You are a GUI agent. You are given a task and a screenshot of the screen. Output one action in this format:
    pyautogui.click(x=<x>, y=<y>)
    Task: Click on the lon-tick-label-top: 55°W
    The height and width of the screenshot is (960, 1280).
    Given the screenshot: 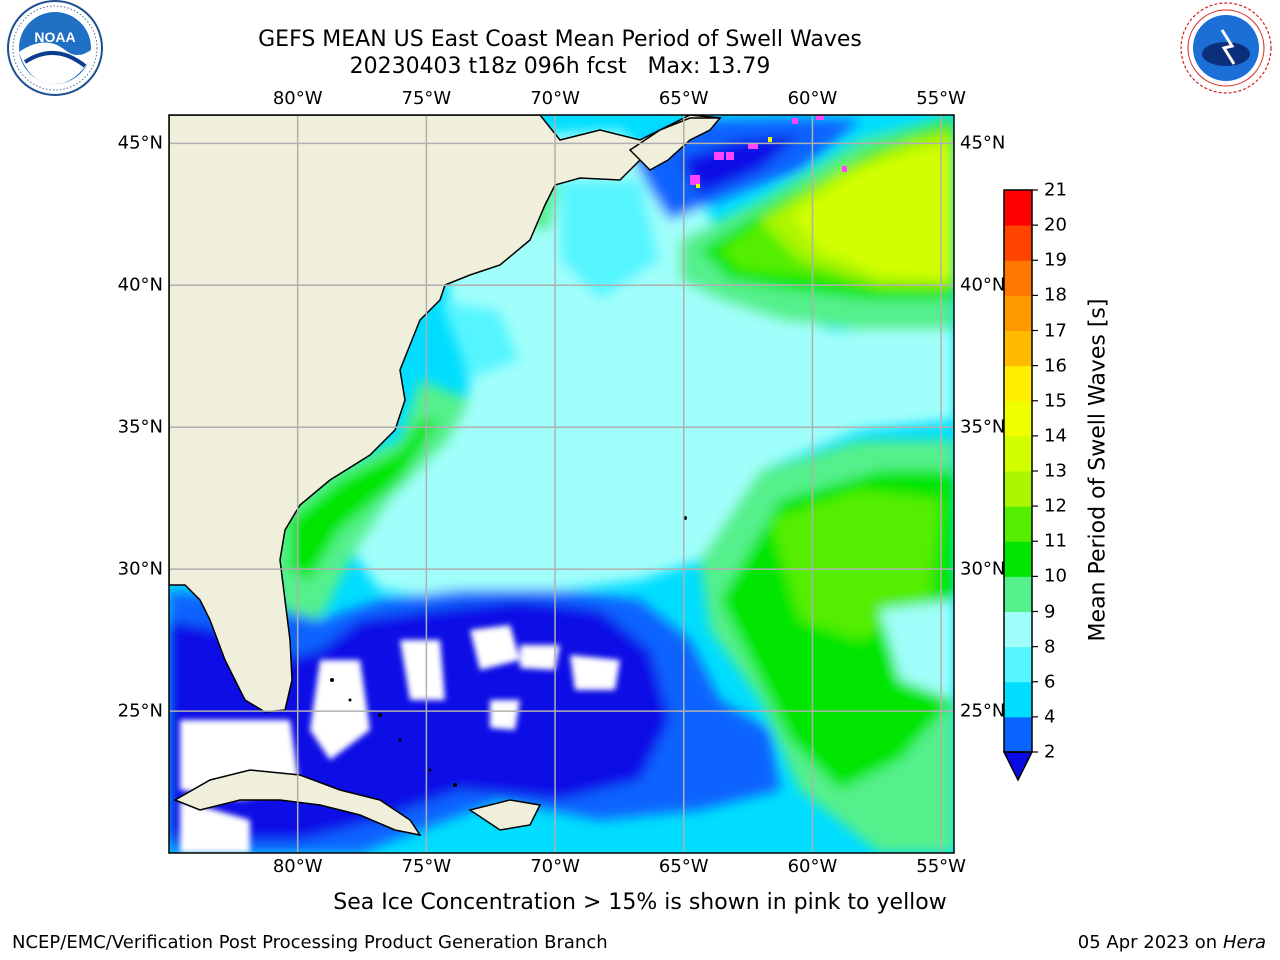 What is the action you would take?
    pyautogui.click(x=941, y=98)
    